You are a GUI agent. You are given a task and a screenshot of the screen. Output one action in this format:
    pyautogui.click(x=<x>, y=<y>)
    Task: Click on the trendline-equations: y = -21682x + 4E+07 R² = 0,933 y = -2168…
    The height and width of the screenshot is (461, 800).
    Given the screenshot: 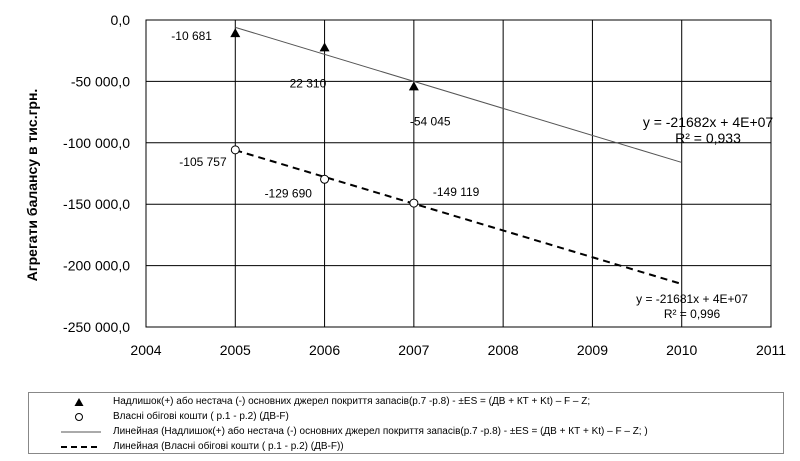 What is the action you would take?
    pyautogui.click(x=704, y=217)
    